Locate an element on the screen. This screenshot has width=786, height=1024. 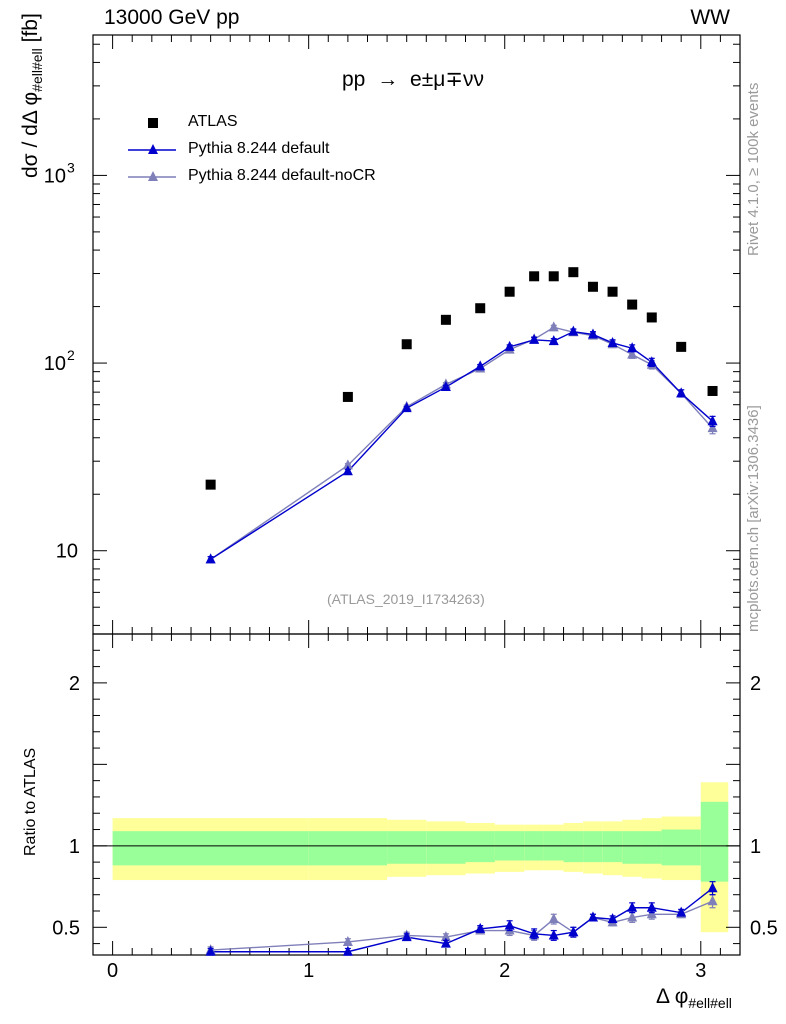
process-base: pp is located at coordinates (354, 79).